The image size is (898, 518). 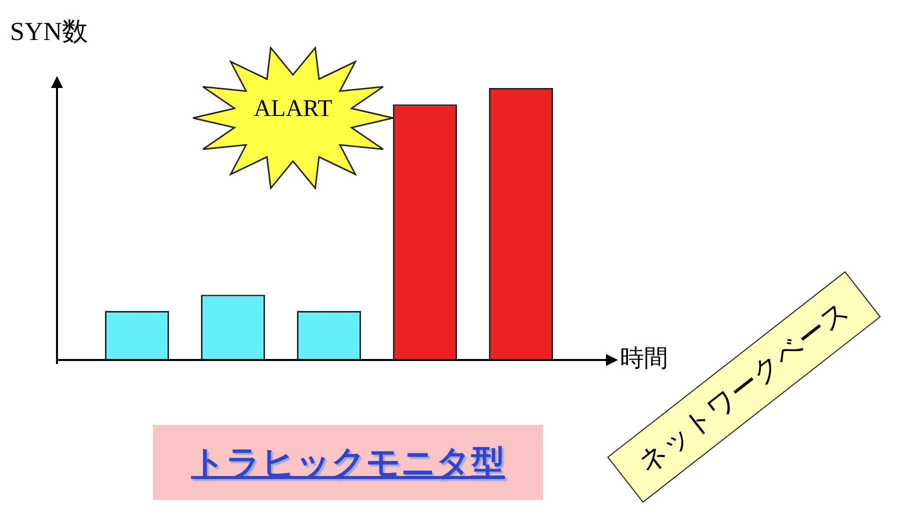 What do you see at coordinates (644, 358) in the screenshot?
I see `x-axis-title: 時間` at bounding box center [644, 358].